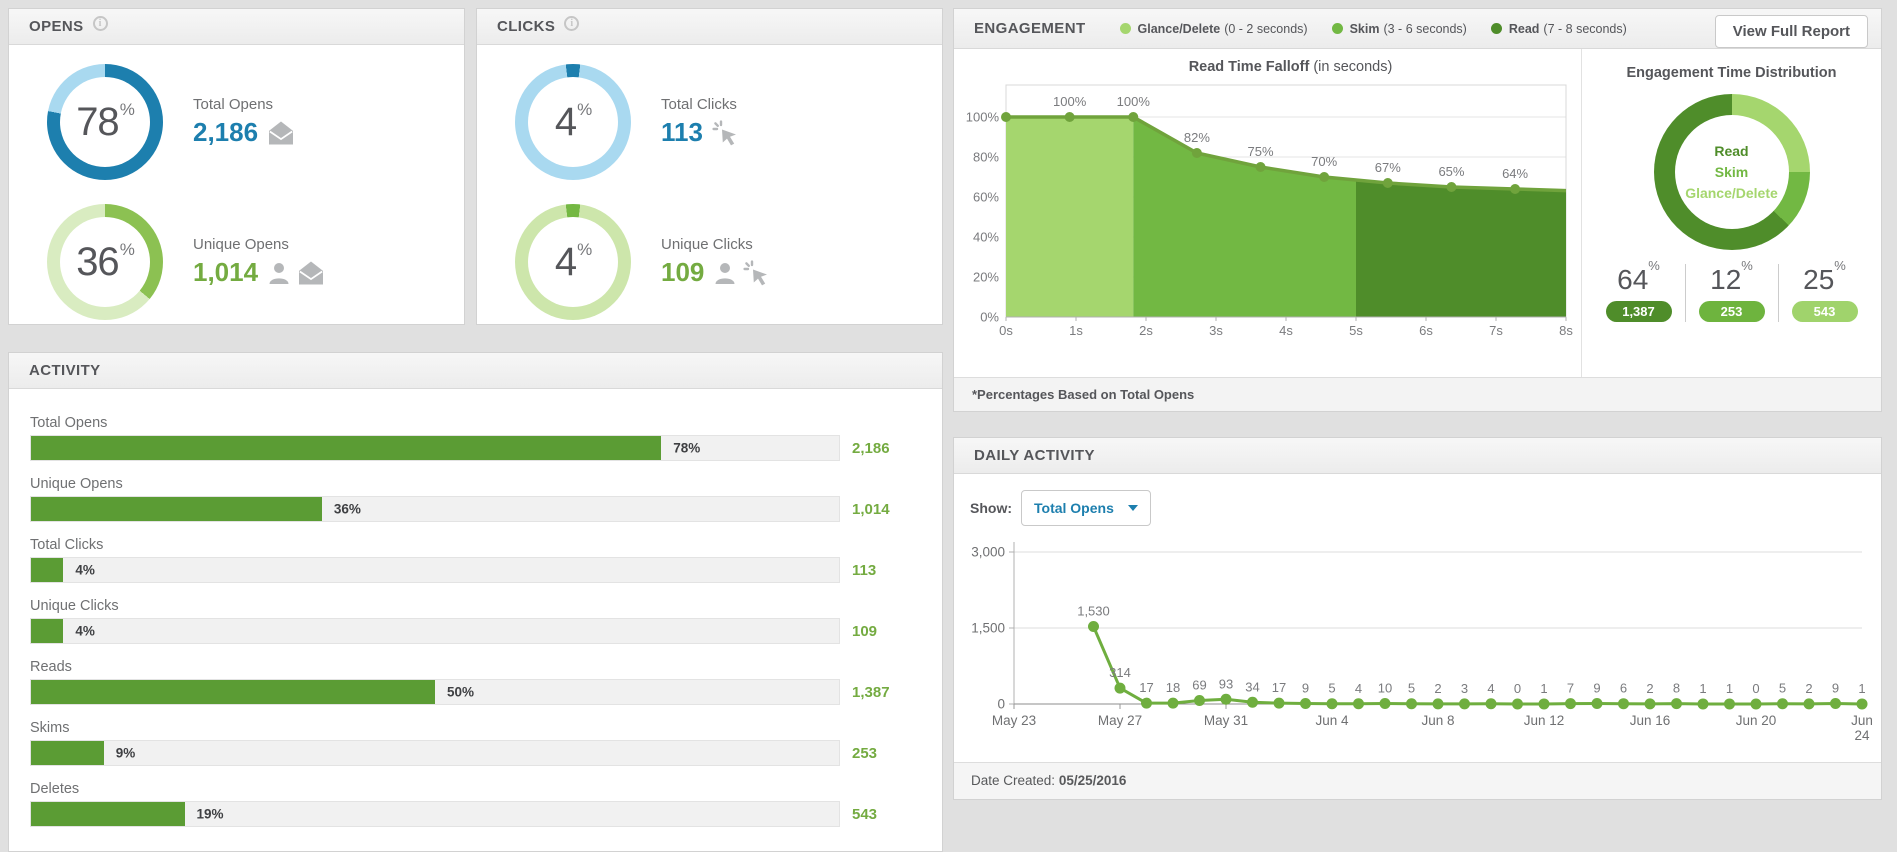 This screenshot has width=1897, height=852. What do you see at coordinates (1356, 330) in the screenshot?
I see `svg-text: 5s` at bounding box center [1356, 330].